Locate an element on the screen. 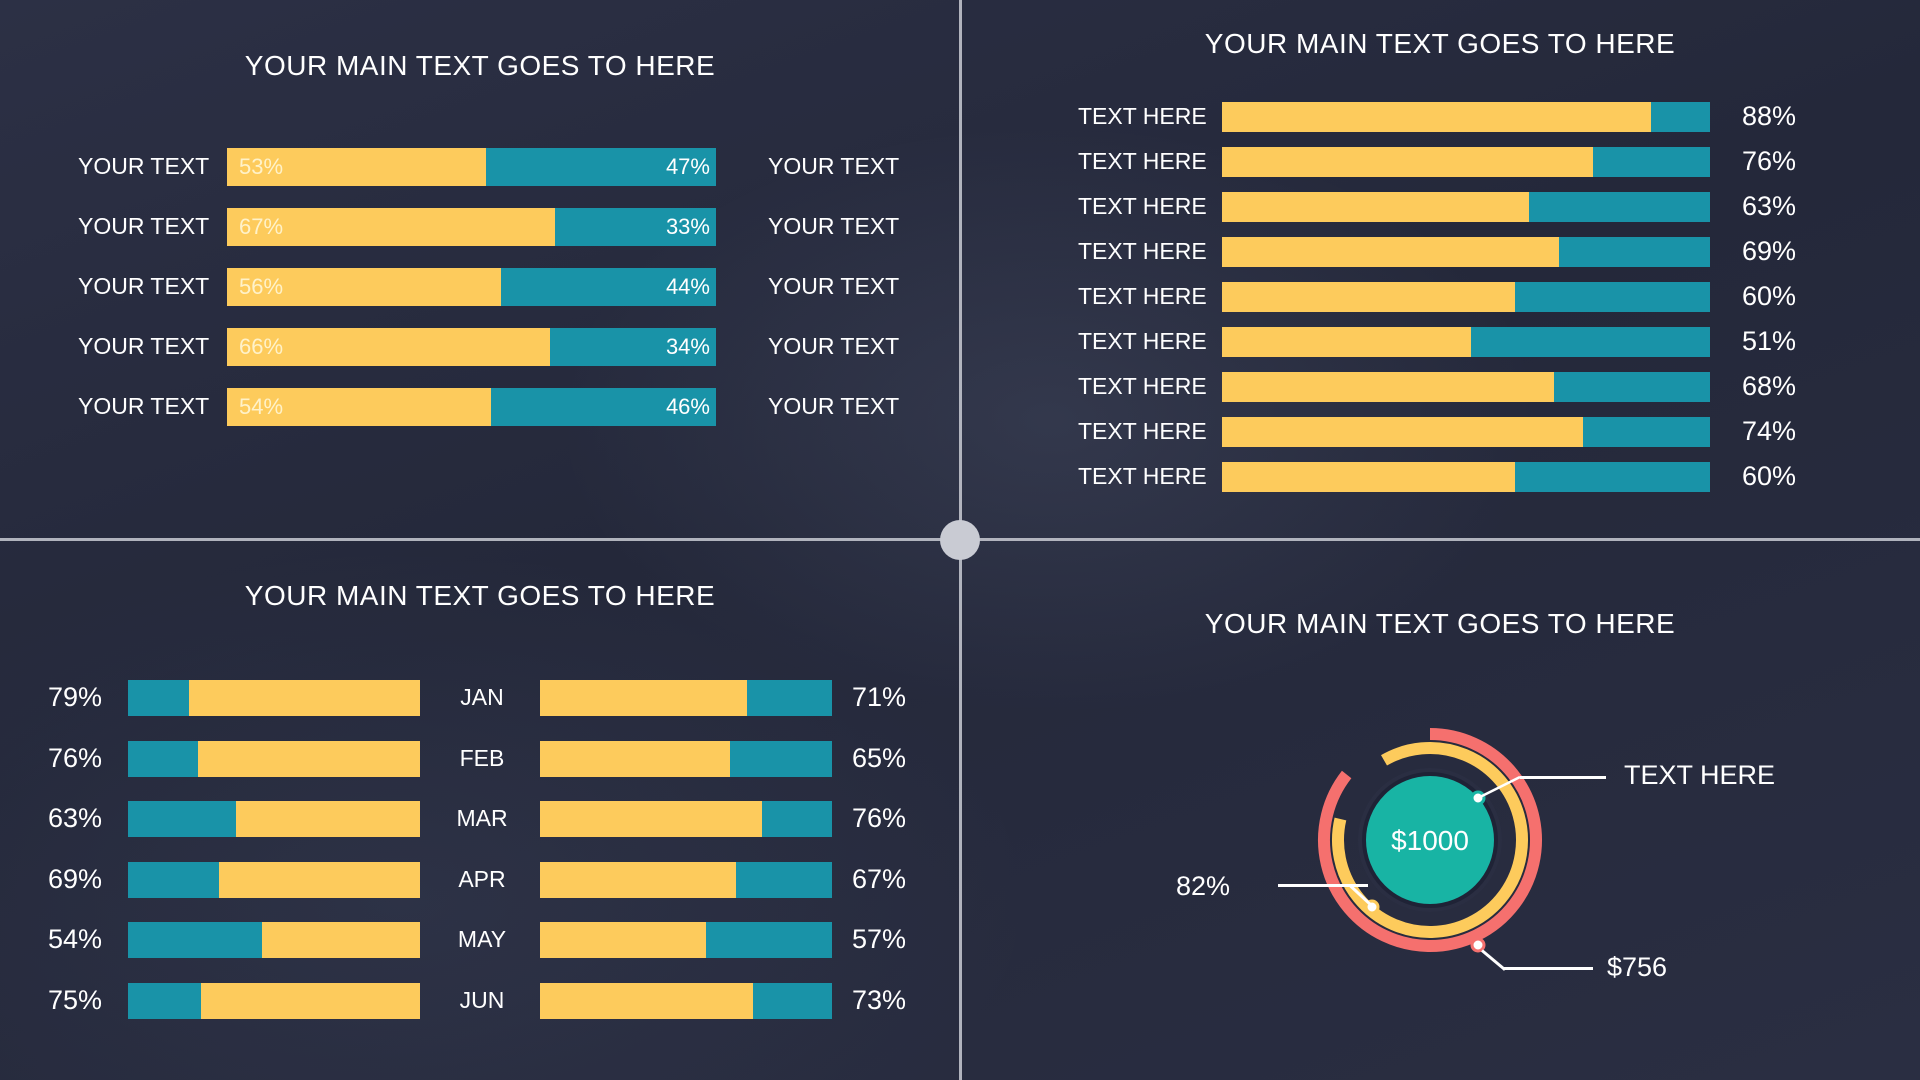  bar-value-right: 46% is located at coordinates (687, 406).